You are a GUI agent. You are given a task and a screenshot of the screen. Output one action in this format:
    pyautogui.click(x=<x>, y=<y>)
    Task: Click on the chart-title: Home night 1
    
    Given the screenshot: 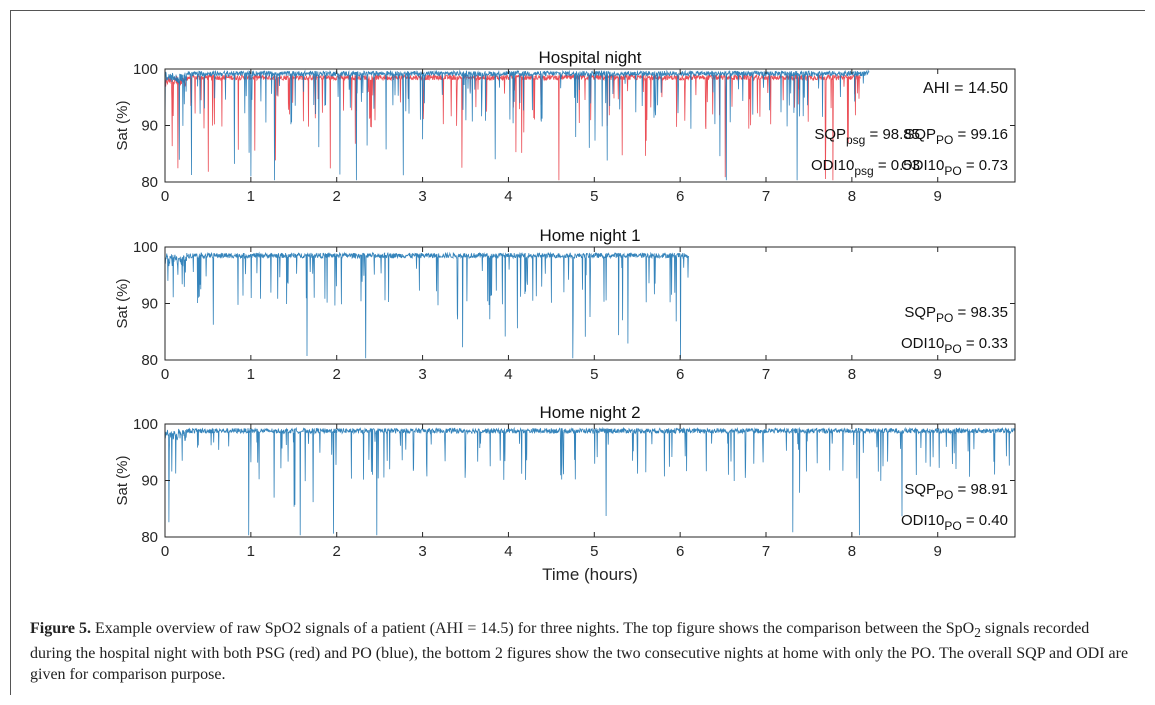 What is the action you would take?
    pyautogui.click(x=589, y=235)
    